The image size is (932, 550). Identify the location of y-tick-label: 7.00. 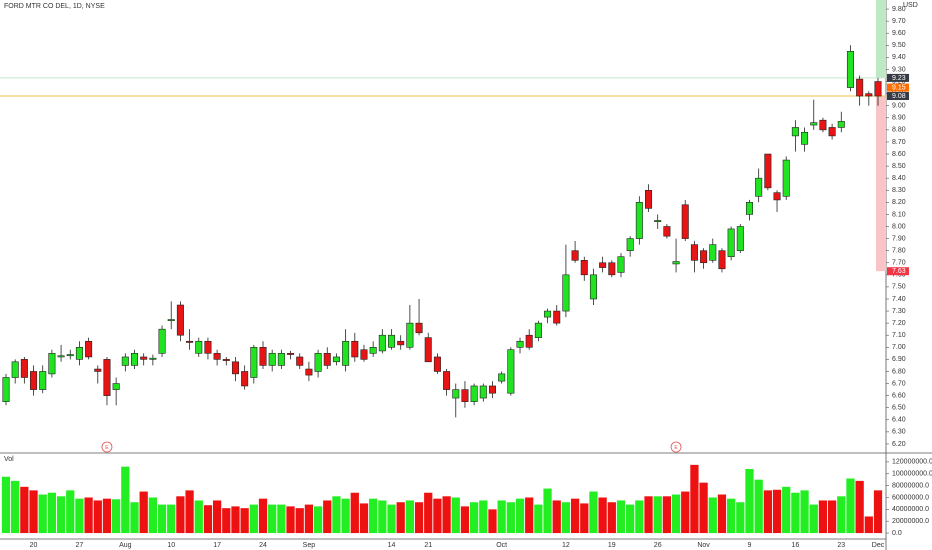
(899, 347).